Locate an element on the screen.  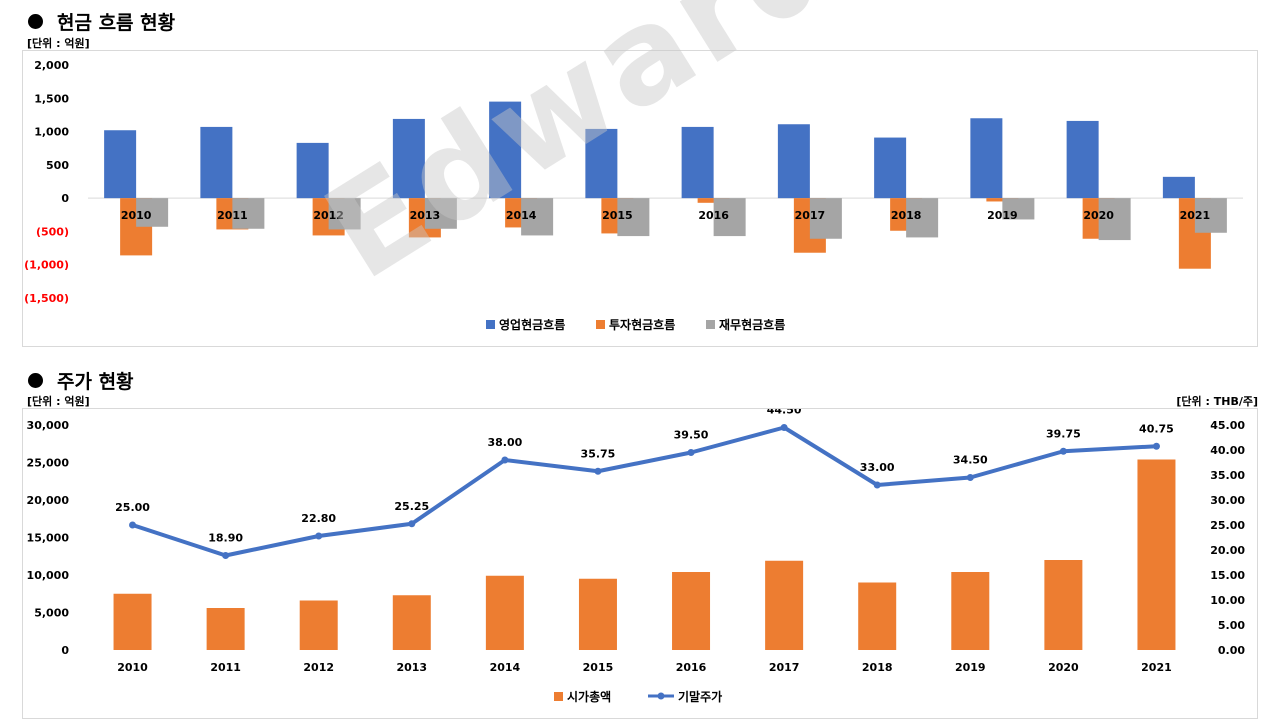
stock-unit-right: [단위 : THB/주] is located at coordinates (1217, 401).